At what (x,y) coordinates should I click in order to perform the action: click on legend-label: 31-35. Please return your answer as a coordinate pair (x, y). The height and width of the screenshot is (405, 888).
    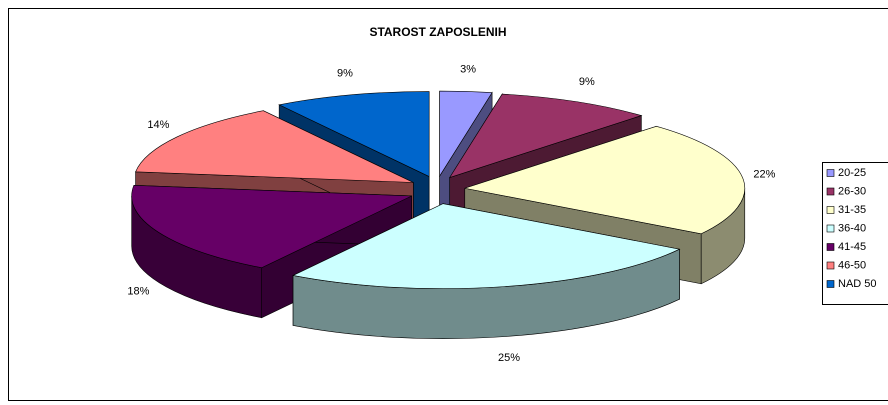
    Looking at the image, I should click on (852, 210).